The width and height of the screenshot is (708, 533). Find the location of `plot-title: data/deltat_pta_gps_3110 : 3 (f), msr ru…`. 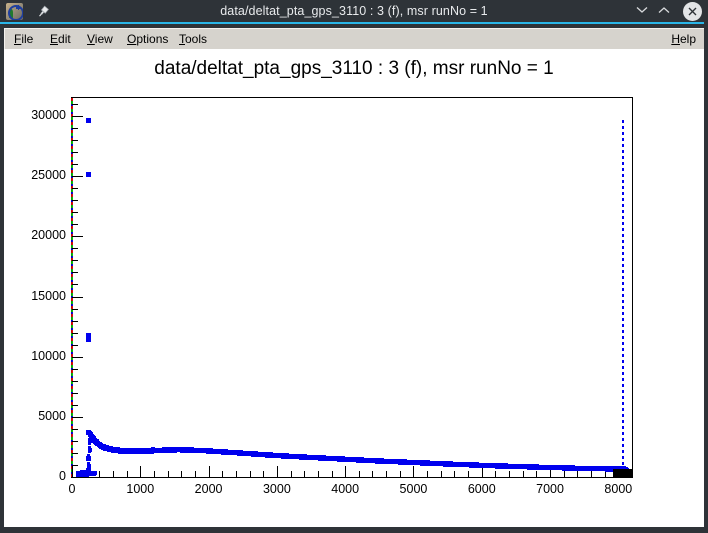

plot-title: data/deltat_pta_gps_3110 : 3 (f), msr ru… is located at coordinates (354, 68).